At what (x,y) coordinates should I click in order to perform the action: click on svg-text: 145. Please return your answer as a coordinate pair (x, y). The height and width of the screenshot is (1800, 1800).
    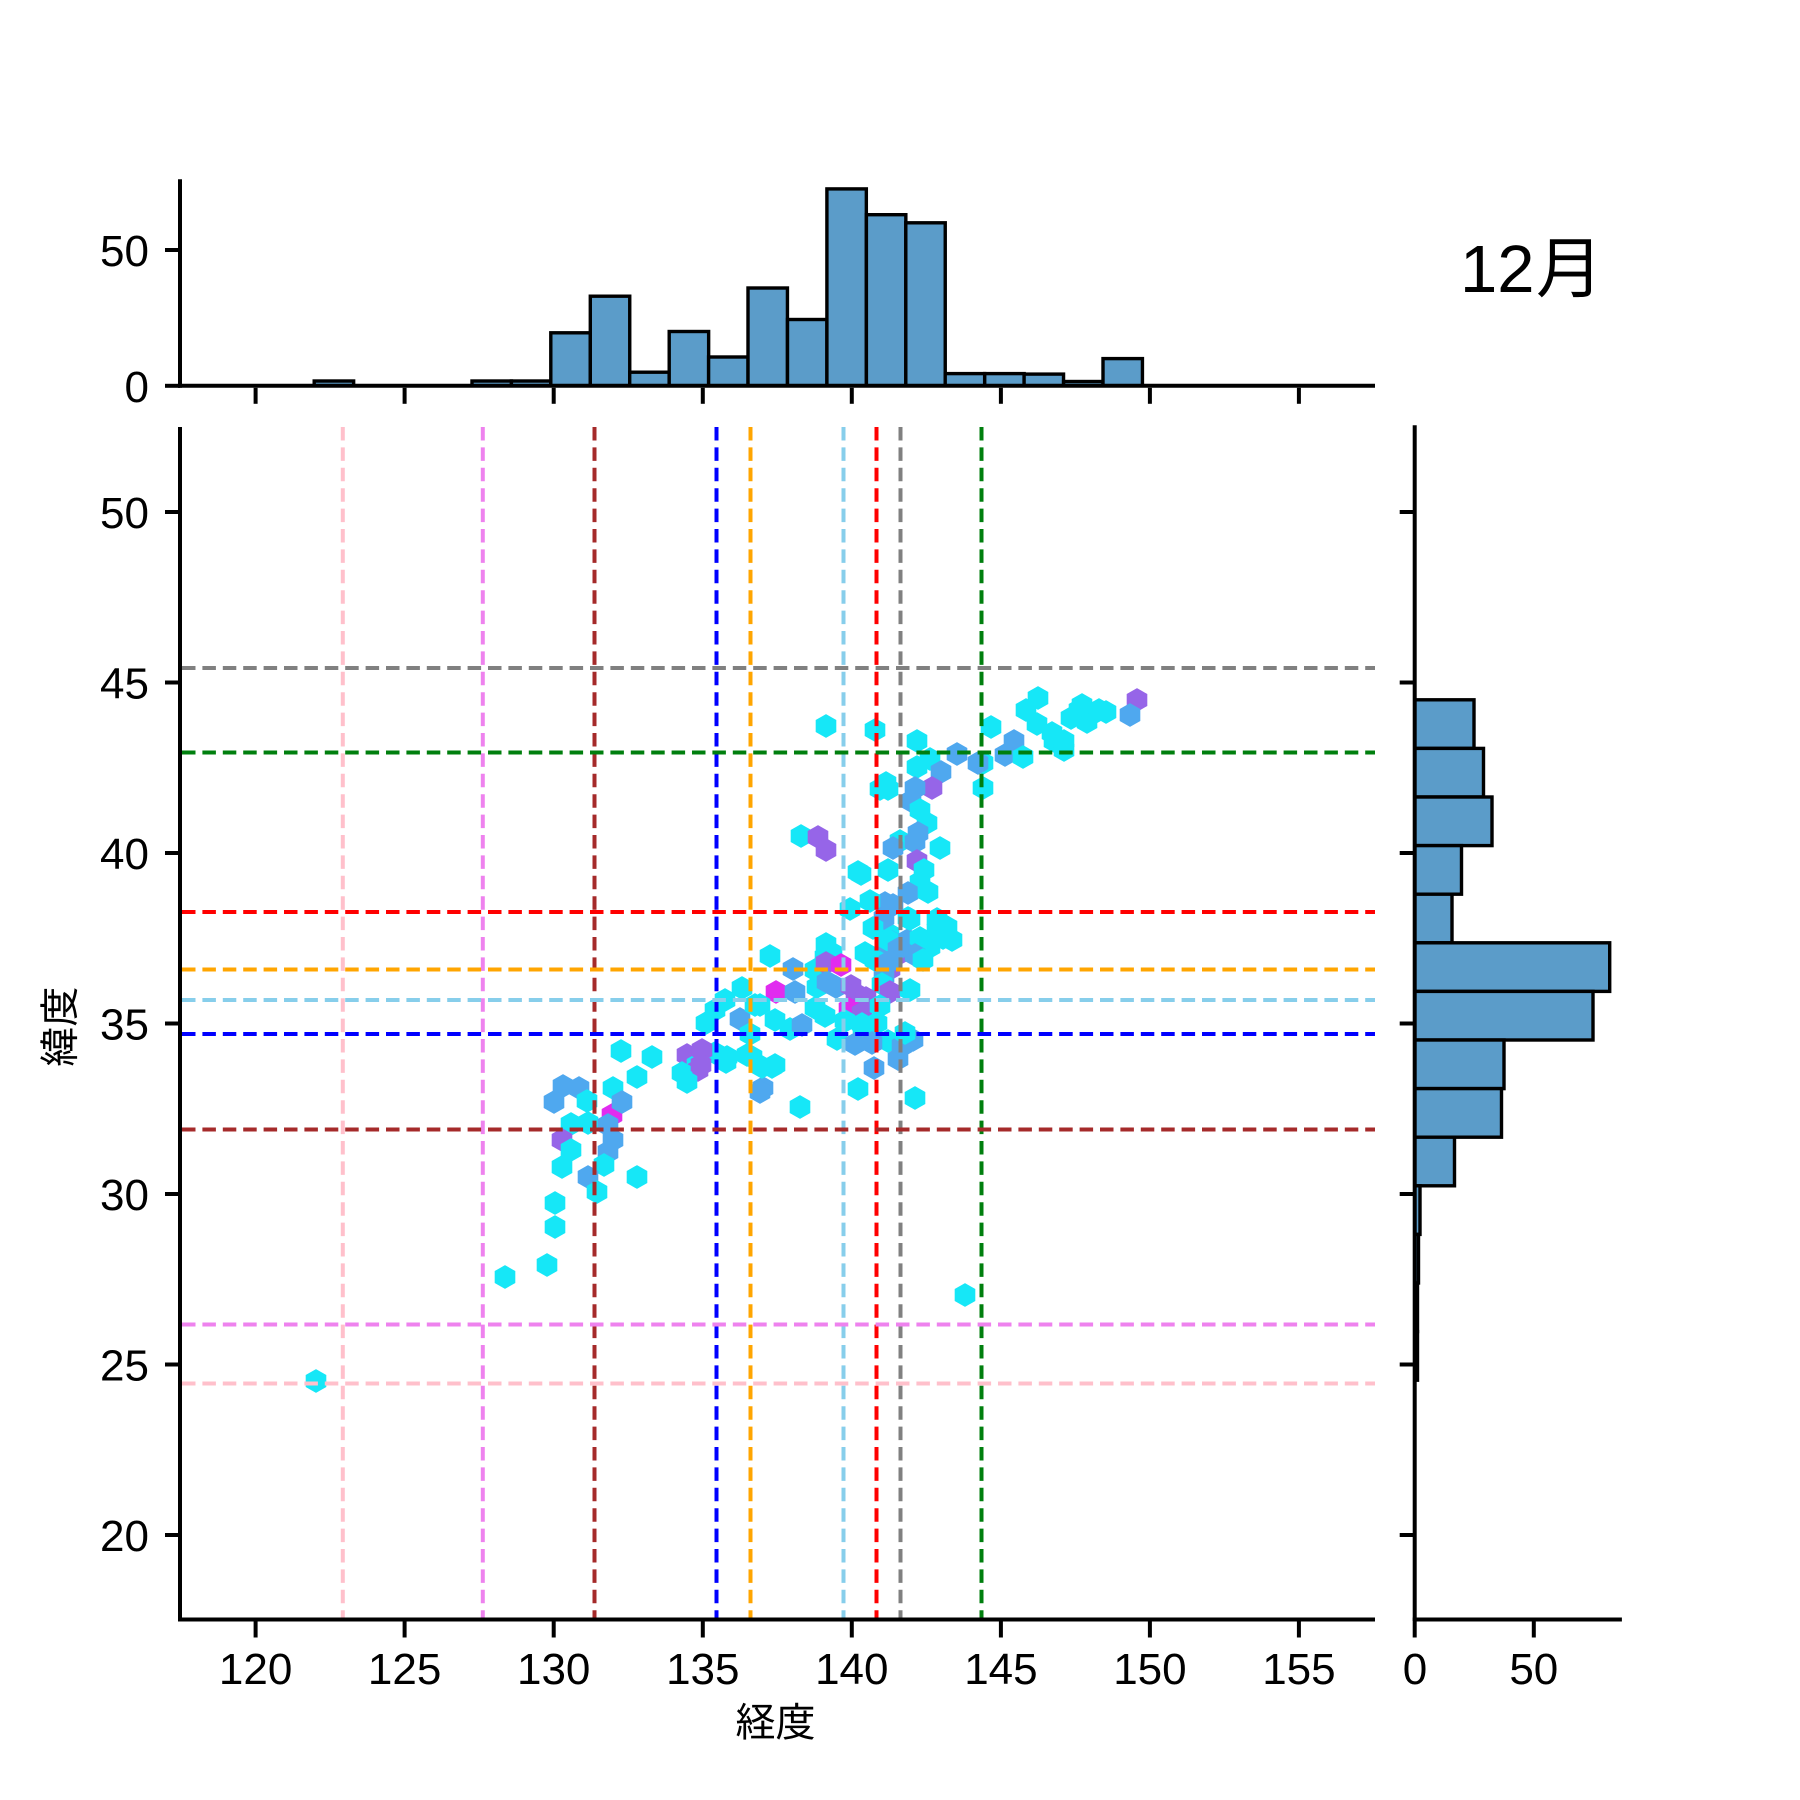
    Looking at the image, I should click on (1000, 1669).